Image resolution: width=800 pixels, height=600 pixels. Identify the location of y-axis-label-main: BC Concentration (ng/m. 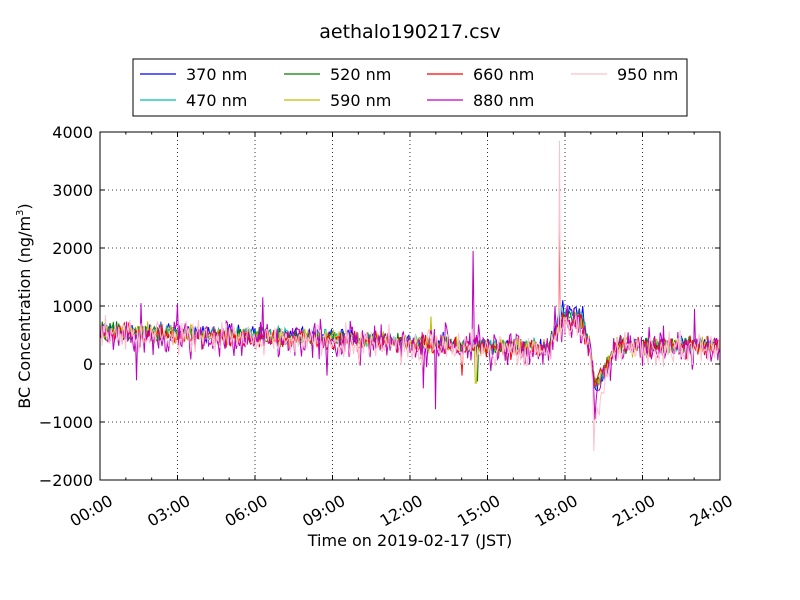
(24, 312).